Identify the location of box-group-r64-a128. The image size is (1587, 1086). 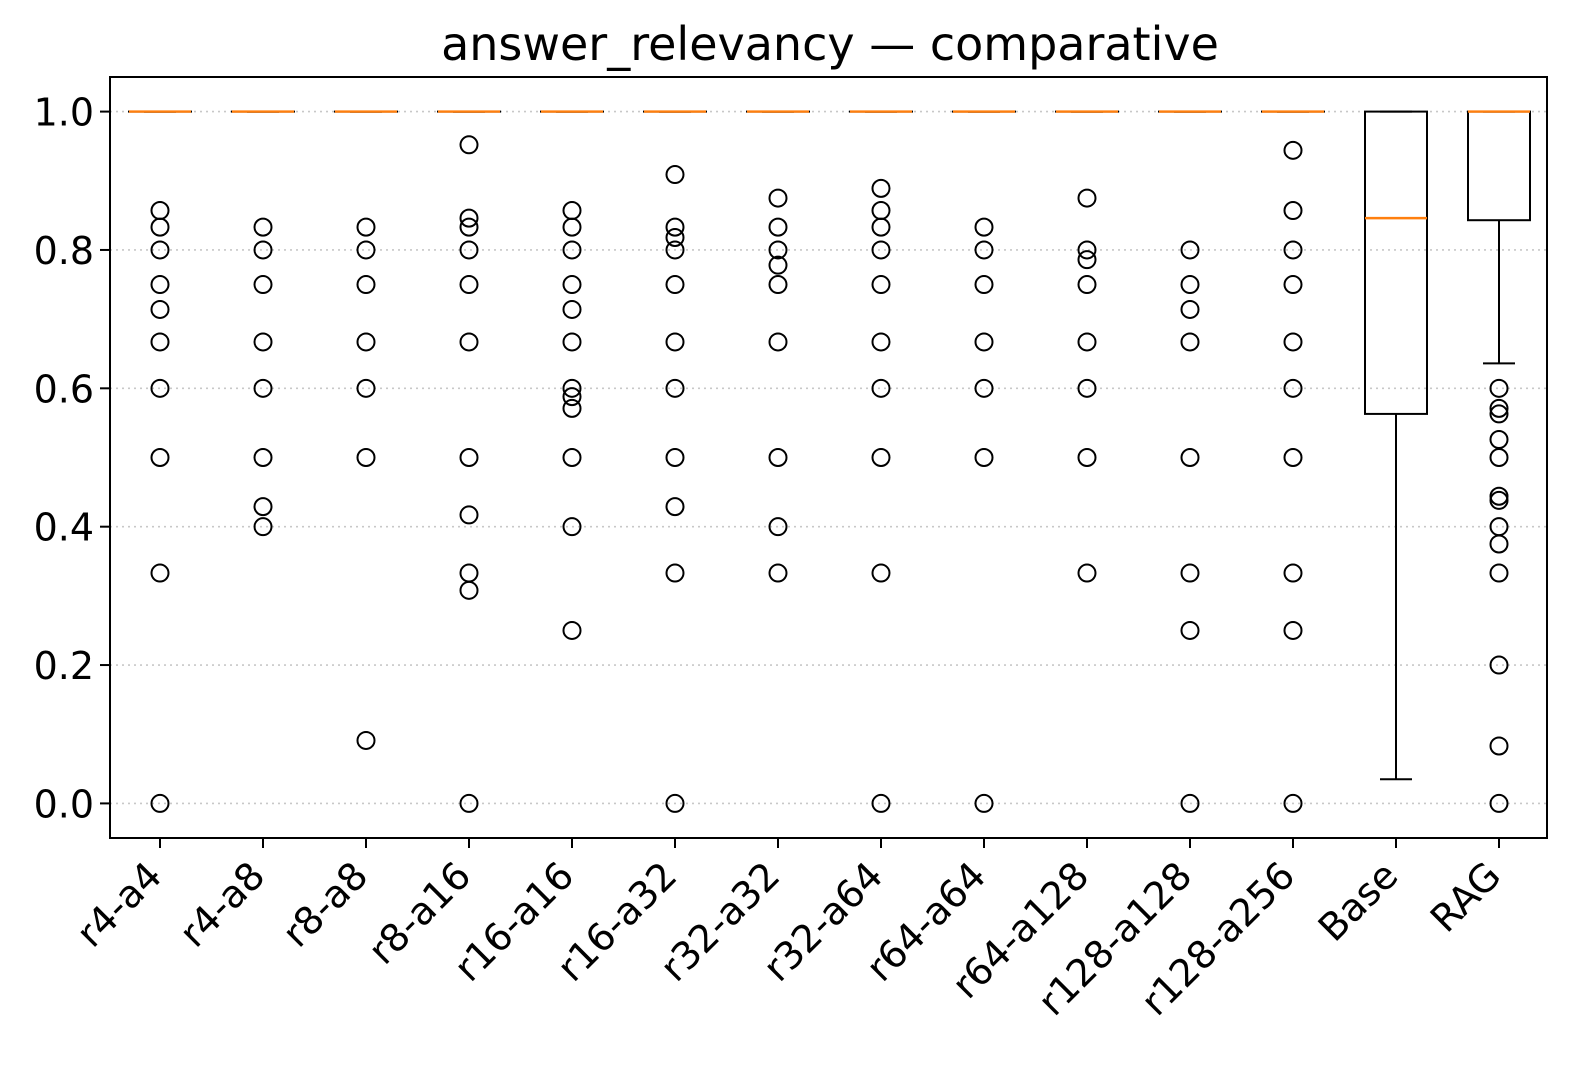
(1087, 347).